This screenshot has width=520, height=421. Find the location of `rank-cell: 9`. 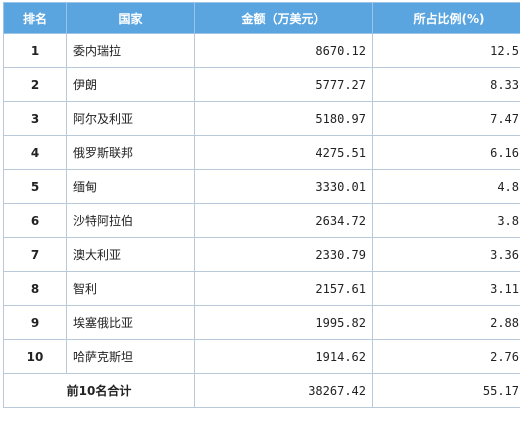

rank-cell: 9 is located at coordinates (35, 322).